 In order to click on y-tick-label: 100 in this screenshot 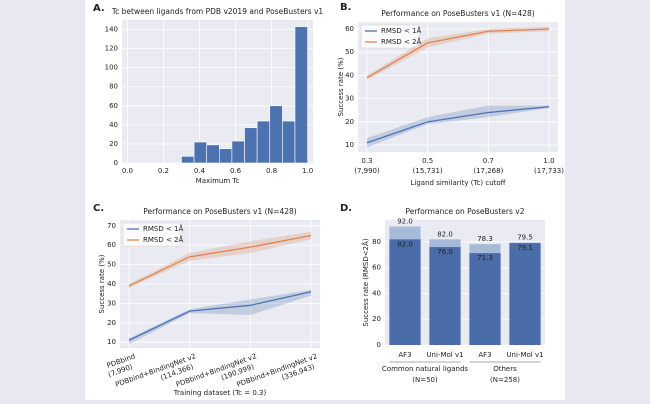, I will do `click(111, 68)`.